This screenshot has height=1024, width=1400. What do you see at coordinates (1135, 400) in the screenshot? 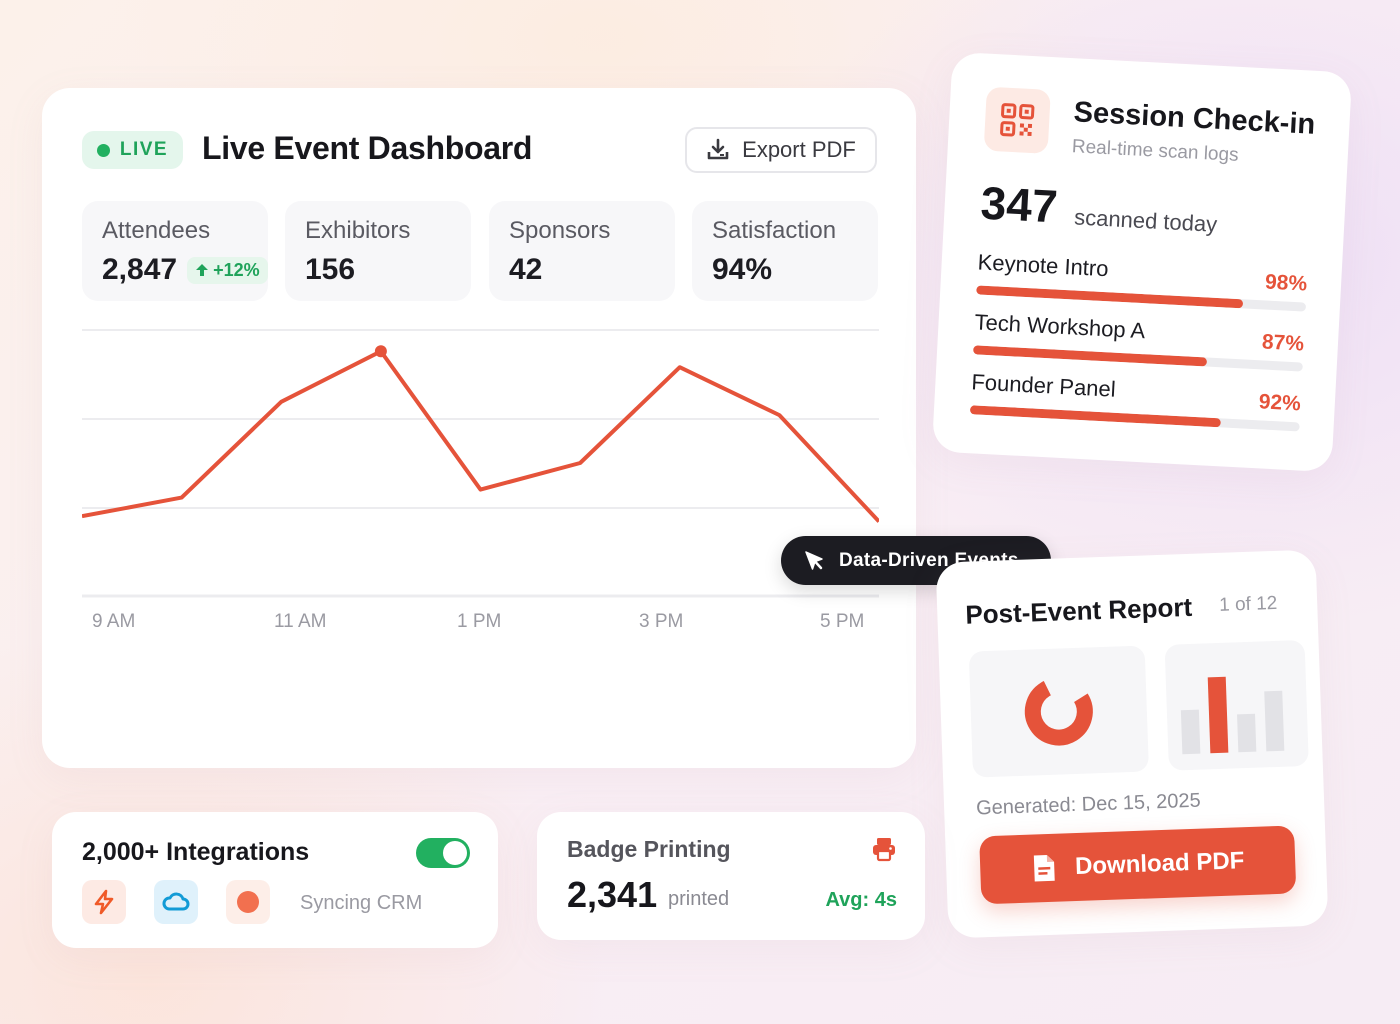
I see `session-row-founder-panel: Founder Panel 92%` at bounding box center [1135, 400].